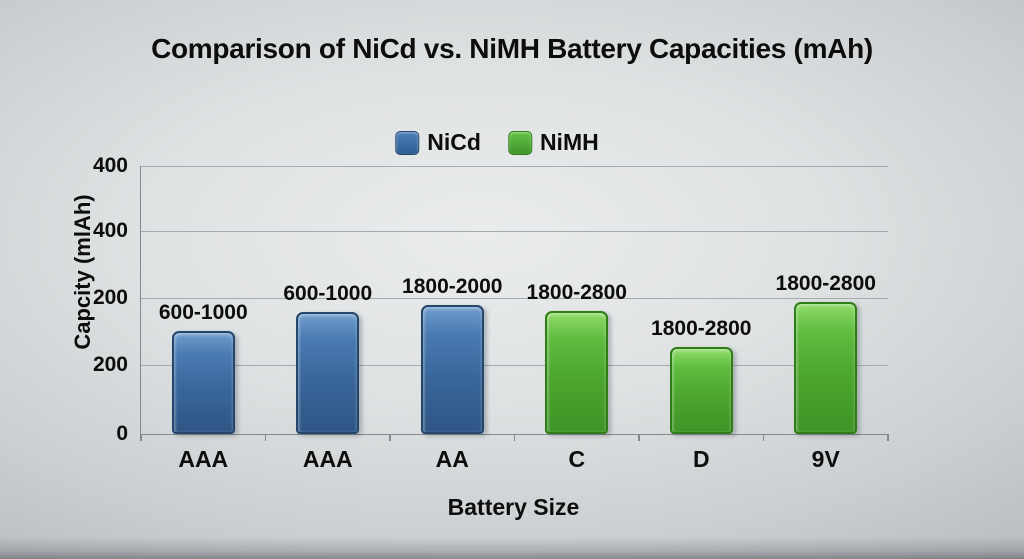 This screenshot has height=559, width=1024. What do you see at coordinates (452, 459) in the screenshot?
I see `x-tick-label-aa: AA` at bounding box center [452, 459].